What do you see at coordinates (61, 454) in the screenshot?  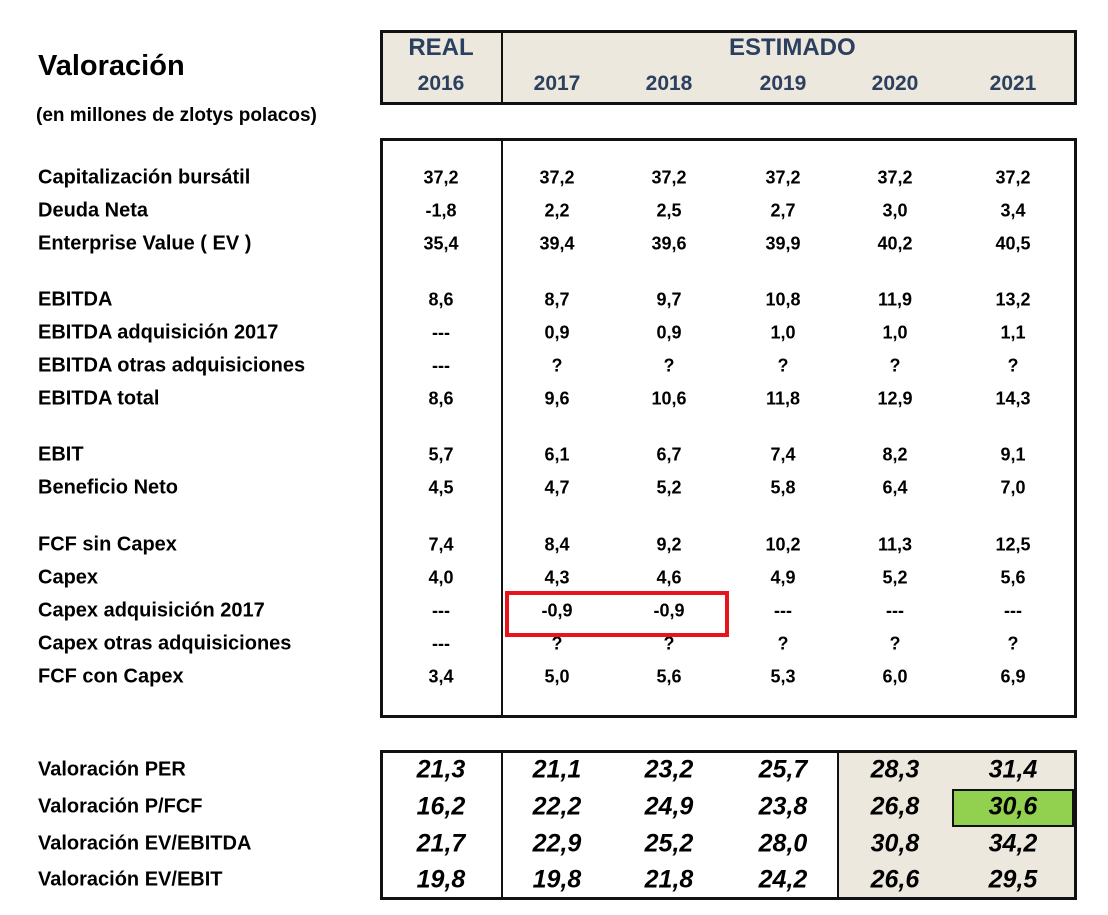 I see `row-label: EBIT` at bounding box center [61, 454].